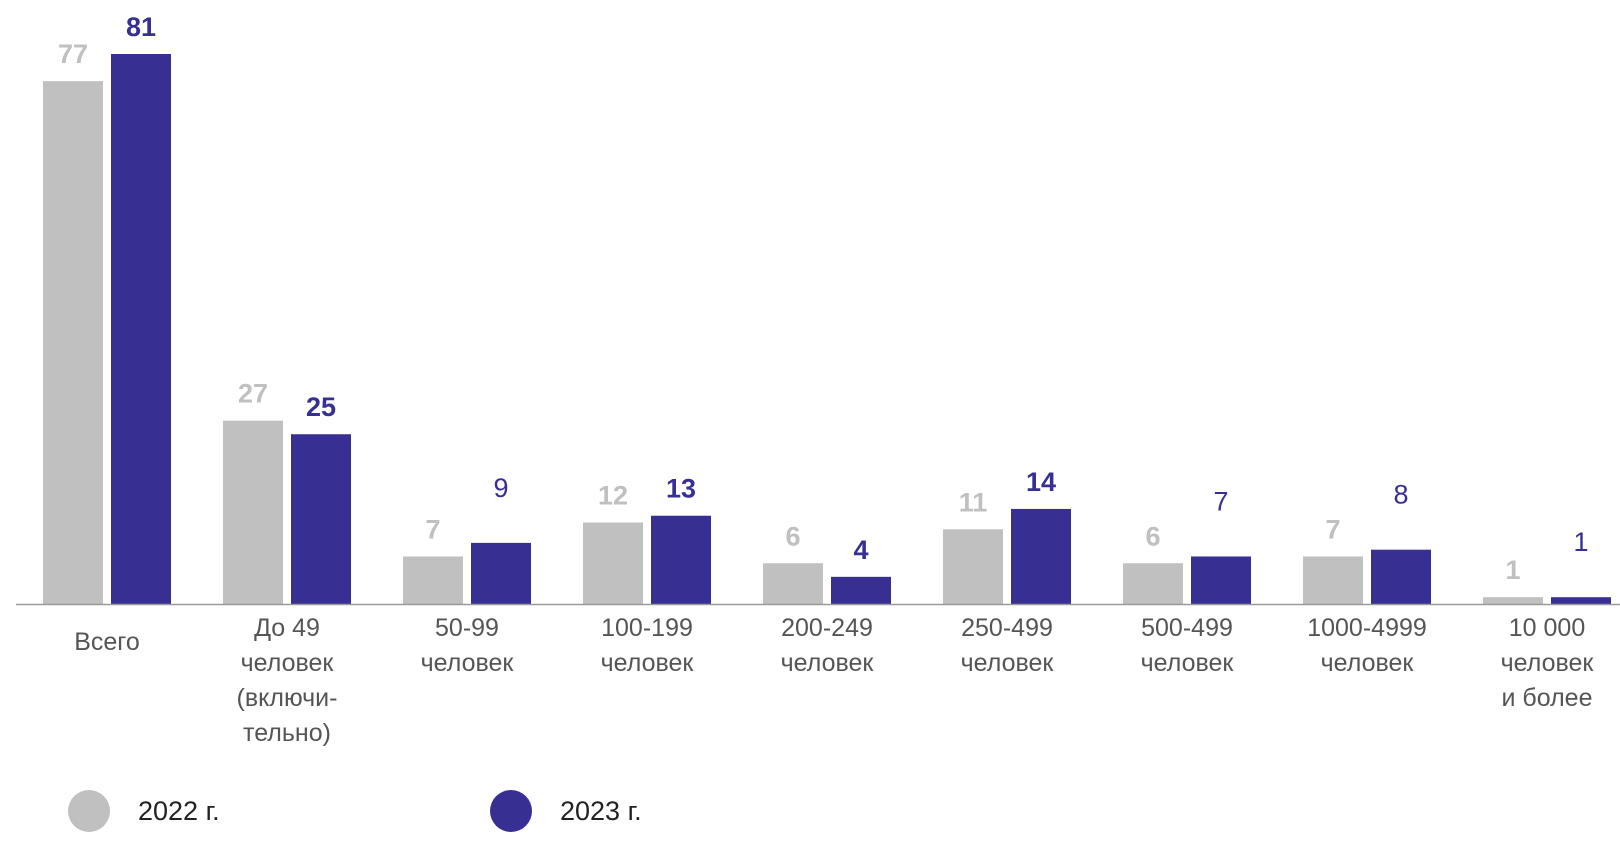  Describe the element at coordinates (1041, 482) in the screenshot. I see `value-label-2023-5: 14` at that location.